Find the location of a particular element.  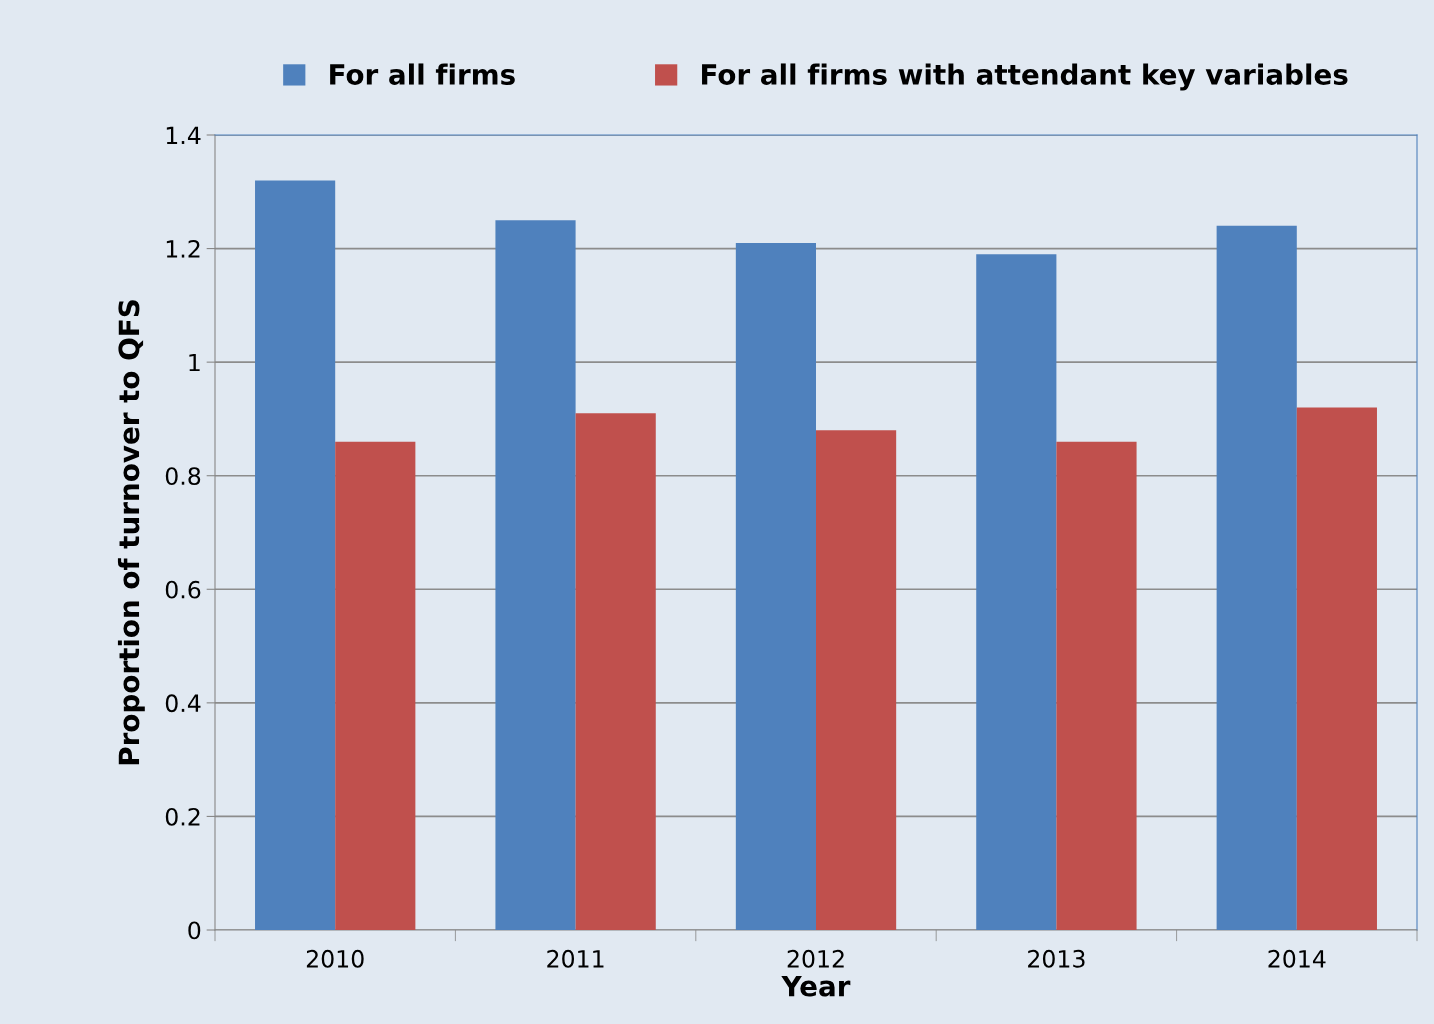

legend-label: For all firms is located at coordinates (422, 74).